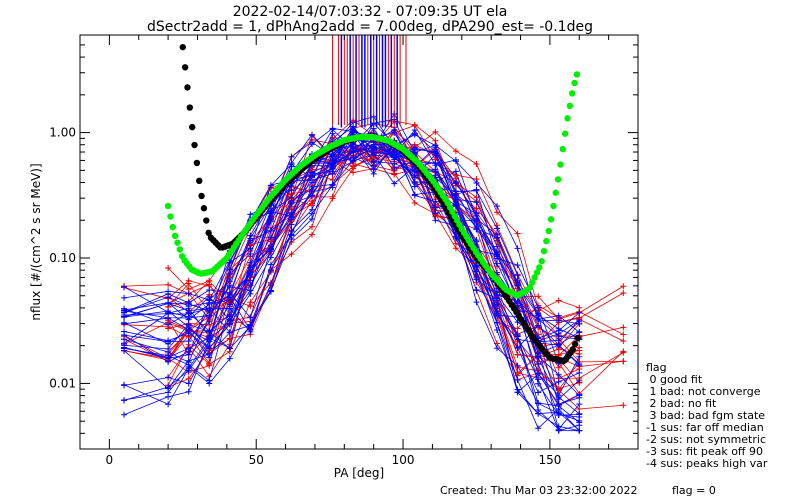  I want to click on x-tick-label: 150, so click(549, 460).